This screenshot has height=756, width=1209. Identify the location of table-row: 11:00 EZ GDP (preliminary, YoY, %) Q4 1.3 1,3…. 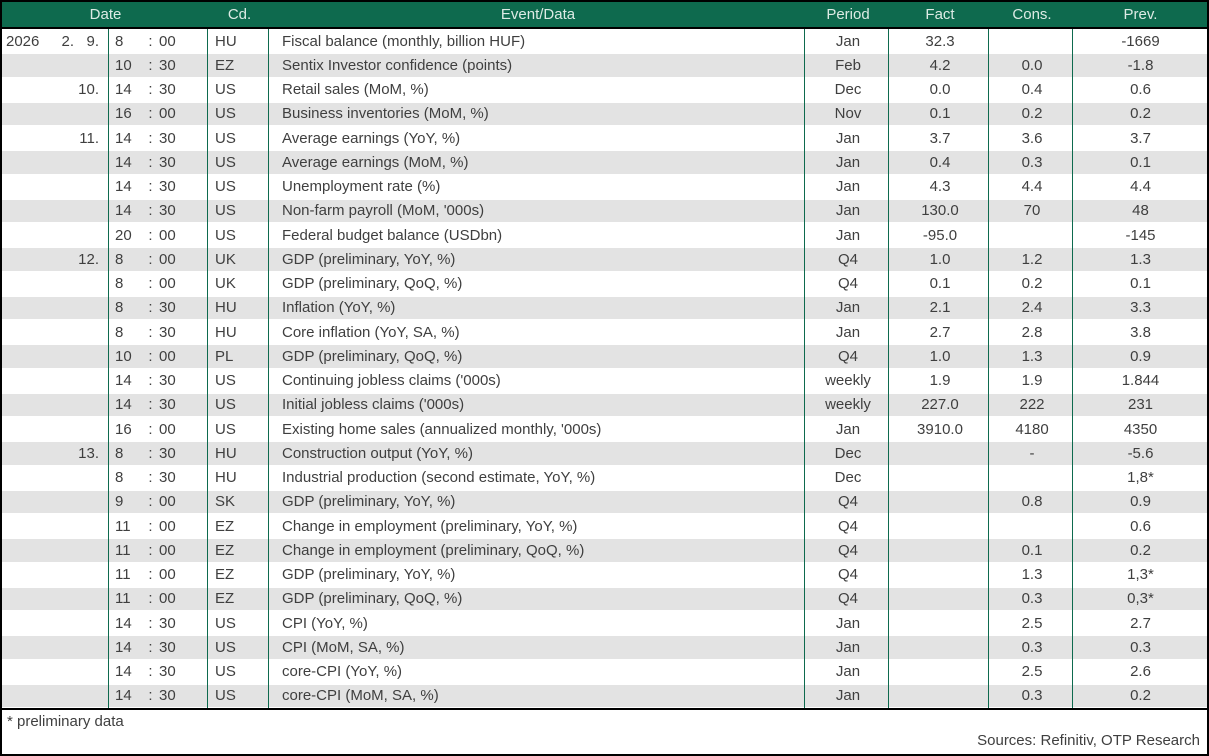
(604, 575).